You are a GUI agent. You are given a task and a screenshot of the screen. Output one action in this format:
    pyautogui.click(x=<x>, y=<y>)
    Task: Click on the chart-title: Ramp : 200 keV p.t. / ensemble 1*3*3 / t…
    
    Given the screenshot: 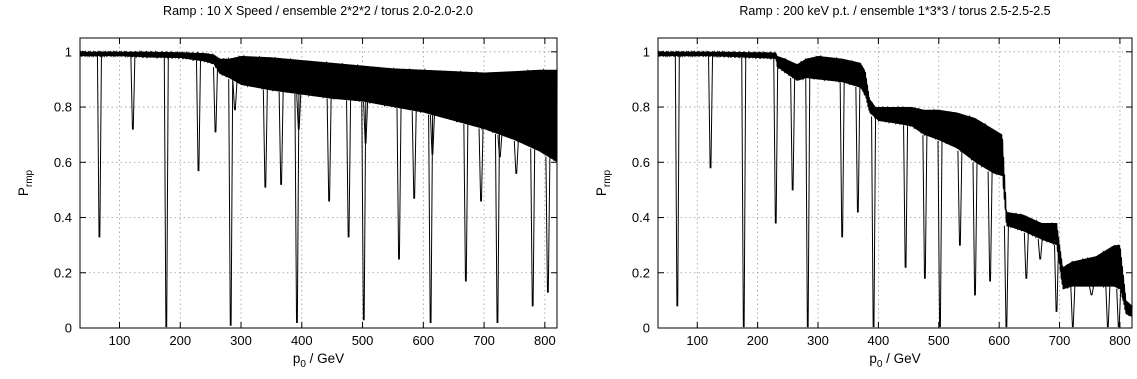 What is the action you would take?
    pyautogui.click(x=894, y=11)
    